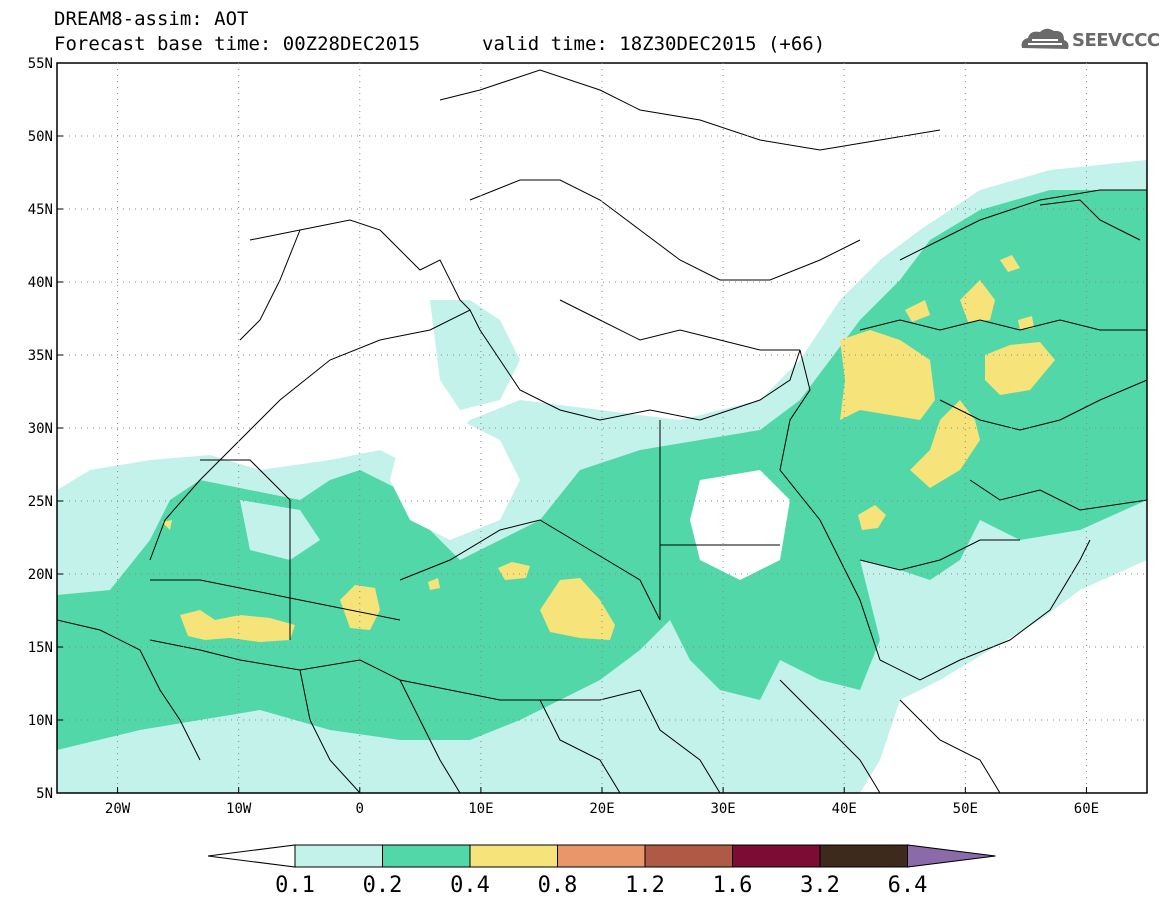  What do you see at coordinates (844, 809) in the screenshot?
I see `lon-label: 40E` at bounding box center [844, 809].